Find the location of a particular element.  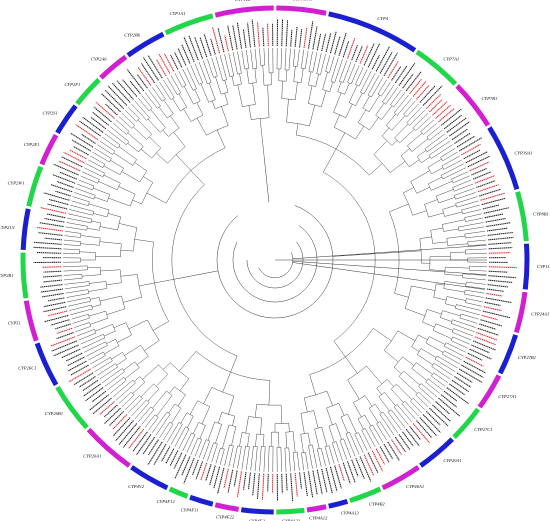

family-label: CYP2U1 is located at coordinates (7, 227).